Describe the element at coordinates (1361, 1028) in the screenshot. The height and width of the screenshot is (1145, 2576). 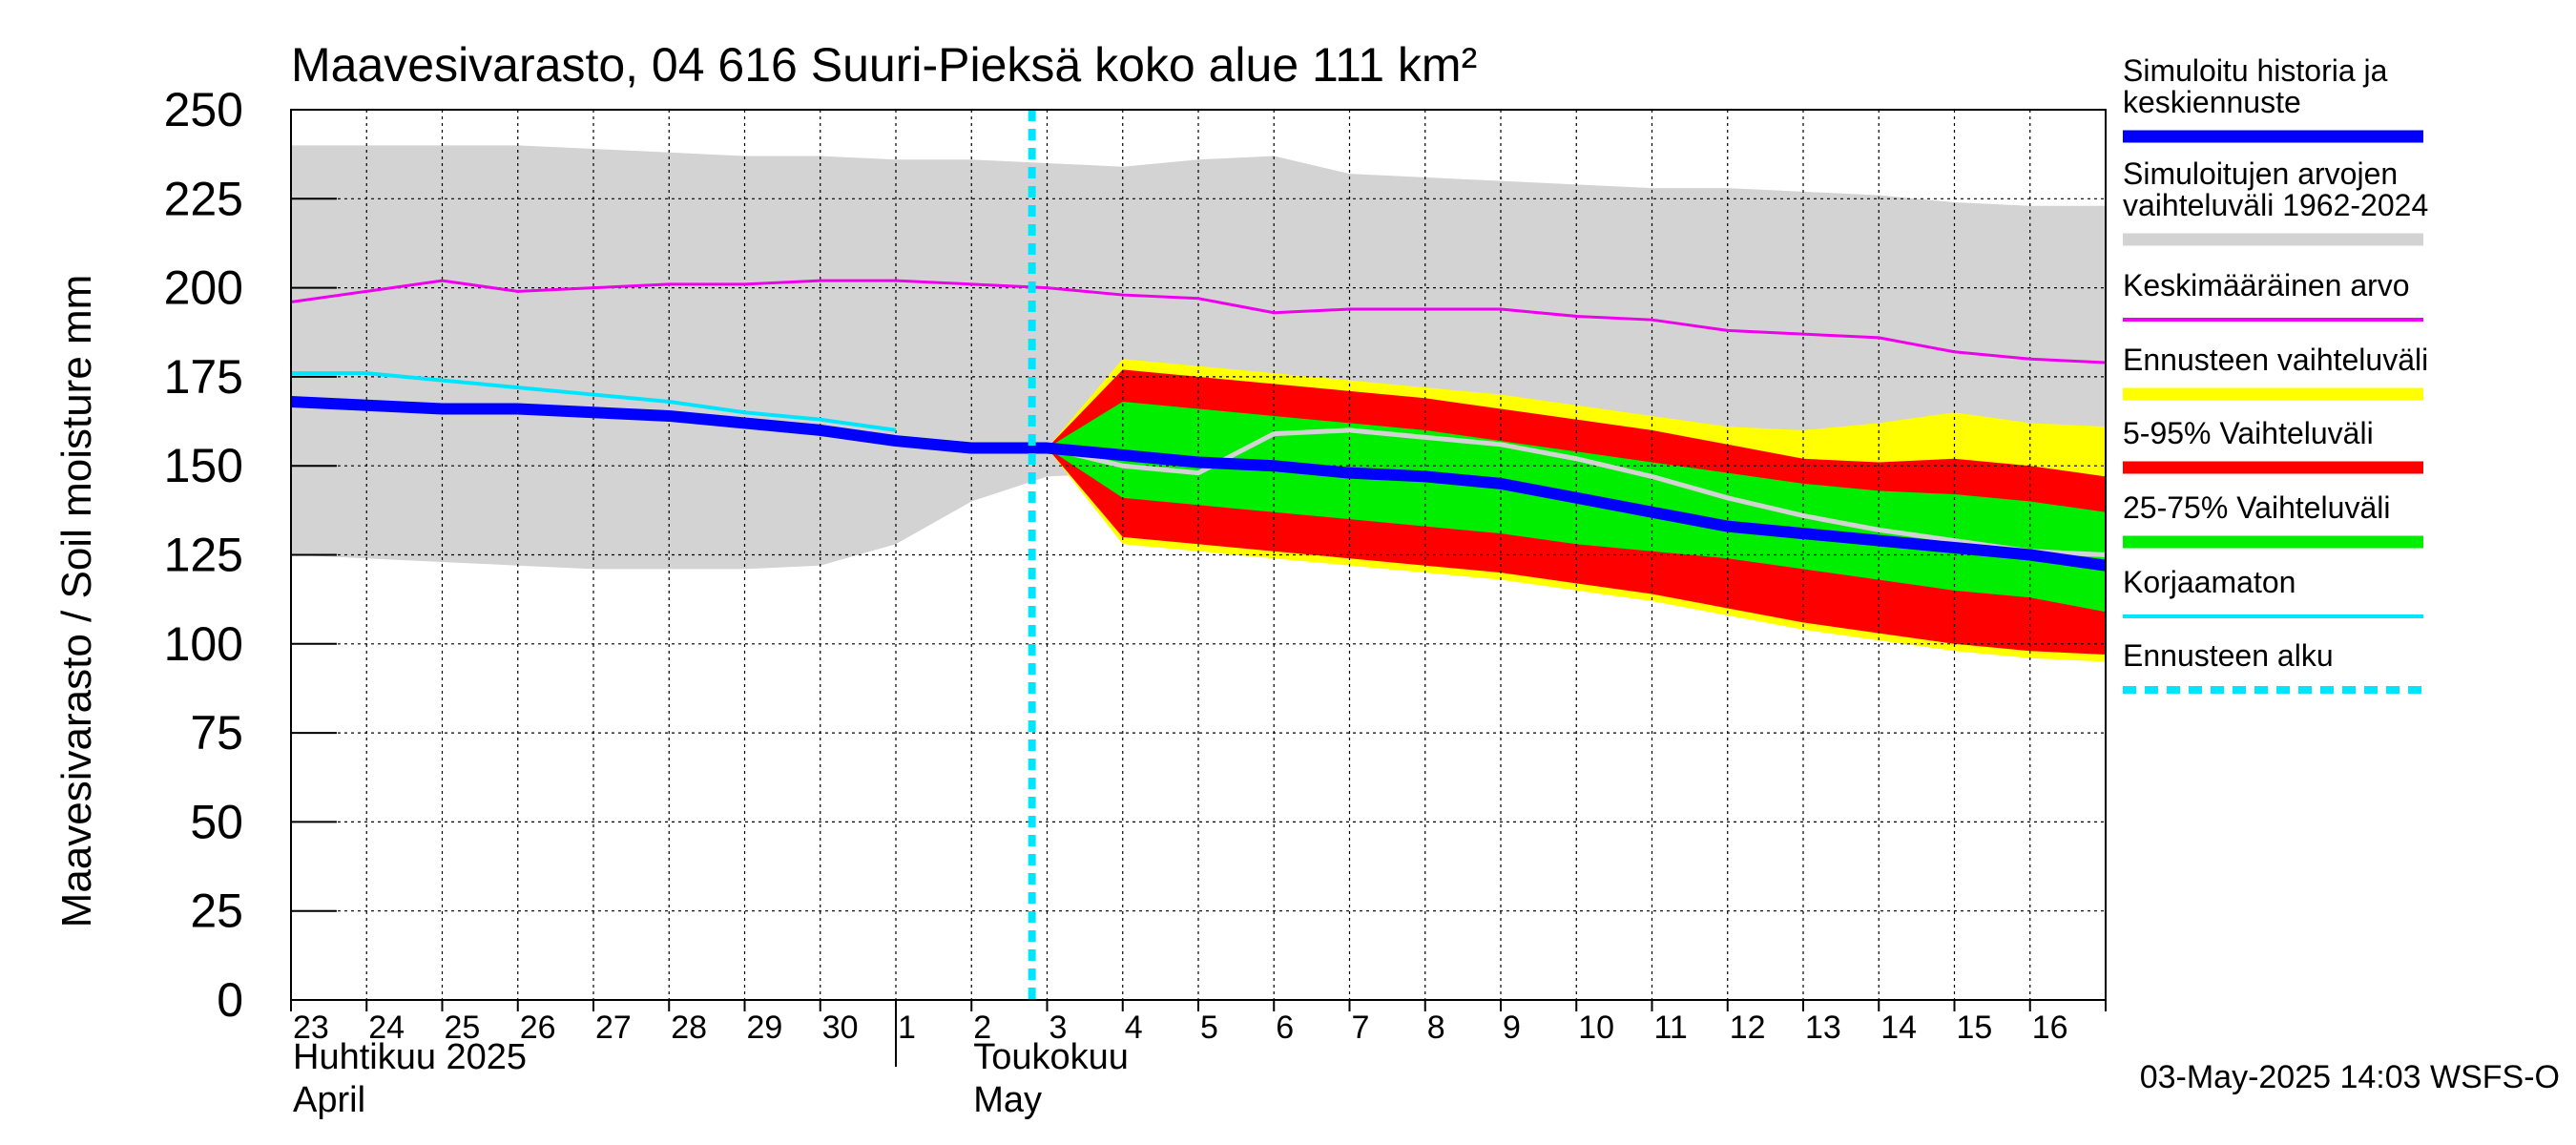
I see `x-tick-label: 7` at that location.